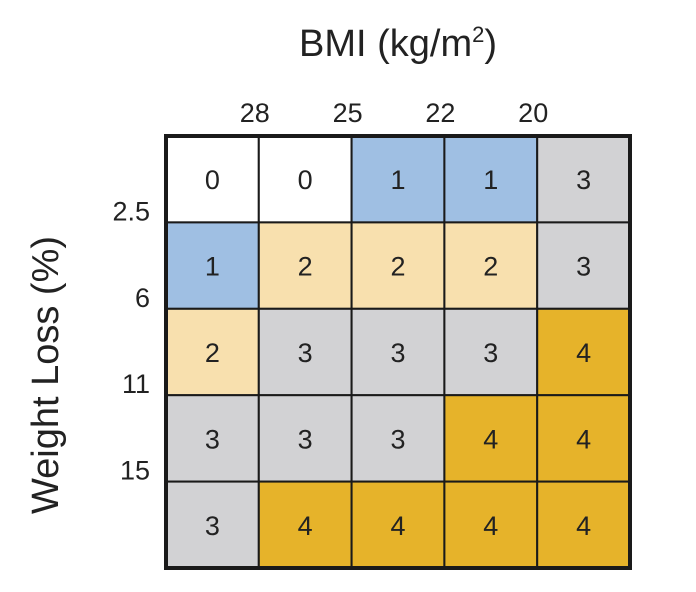  Describe the element at coordinates (490, 180) in the screenshot. I see `cell-value-r0-c3: 1` at that location.